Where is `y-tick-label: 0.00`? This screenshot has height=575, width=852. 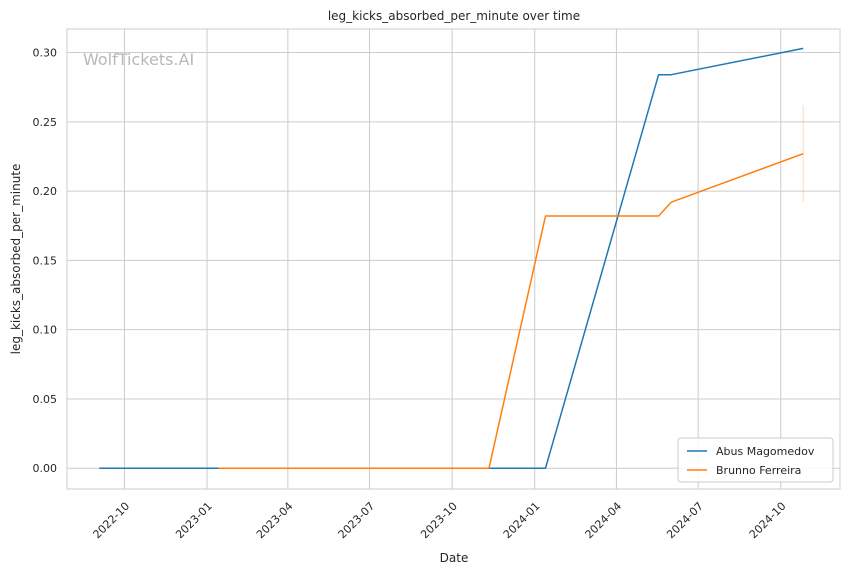 y-tick-label: 0.00 is located at coordinates (45, 468).